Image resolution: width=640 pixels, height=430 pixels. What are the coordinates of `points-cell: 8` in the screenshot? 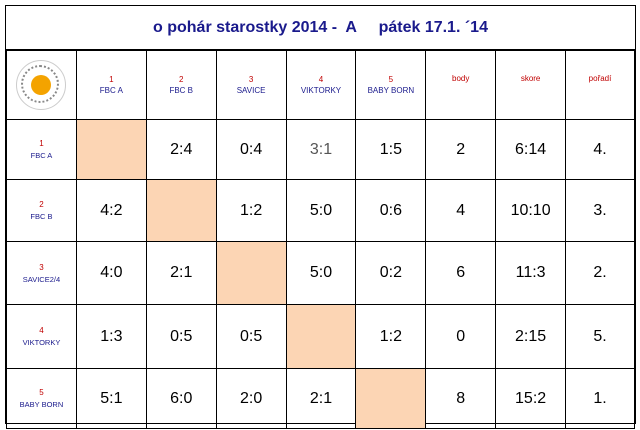 It's located at (461, 398).